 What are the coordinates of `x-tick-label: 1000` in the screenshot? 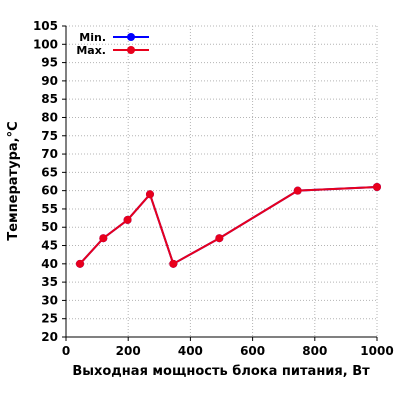 It's located at (376, 351).